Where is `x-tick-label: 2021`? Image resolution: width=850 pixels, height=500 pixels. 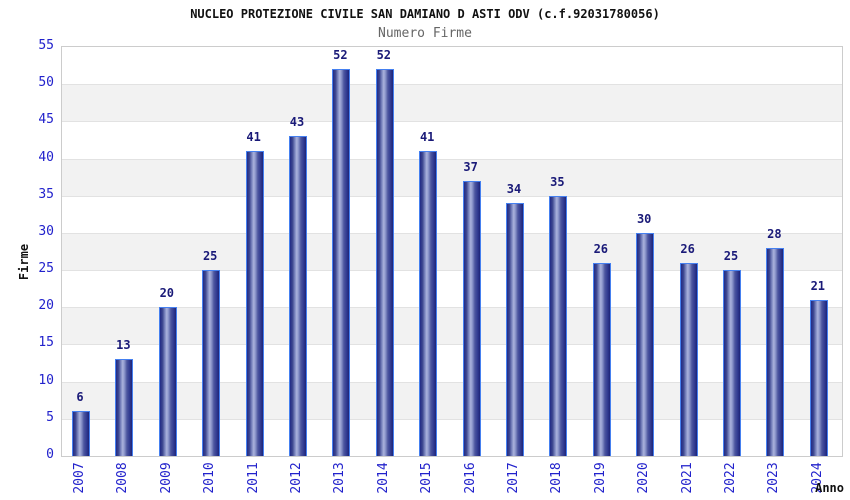
x-tick-label: 2021 is located at coordinates (687, 478).